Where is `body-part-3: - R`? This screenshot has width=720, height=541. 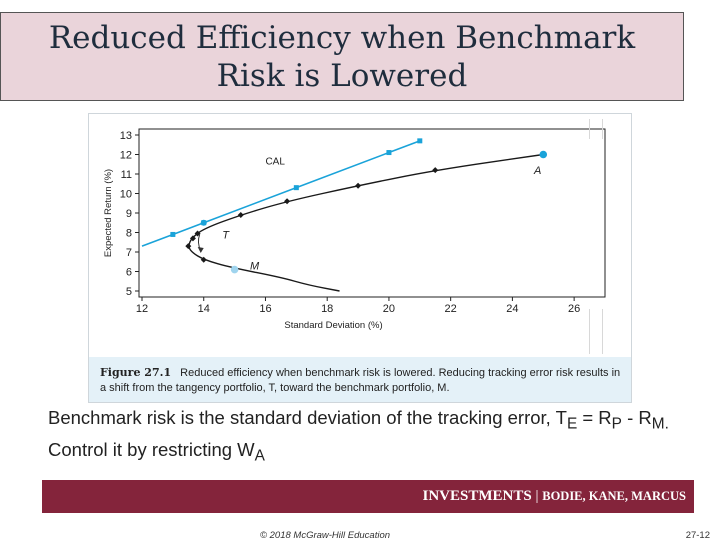
body-part-3: - R is located at coordinates (636, 417).